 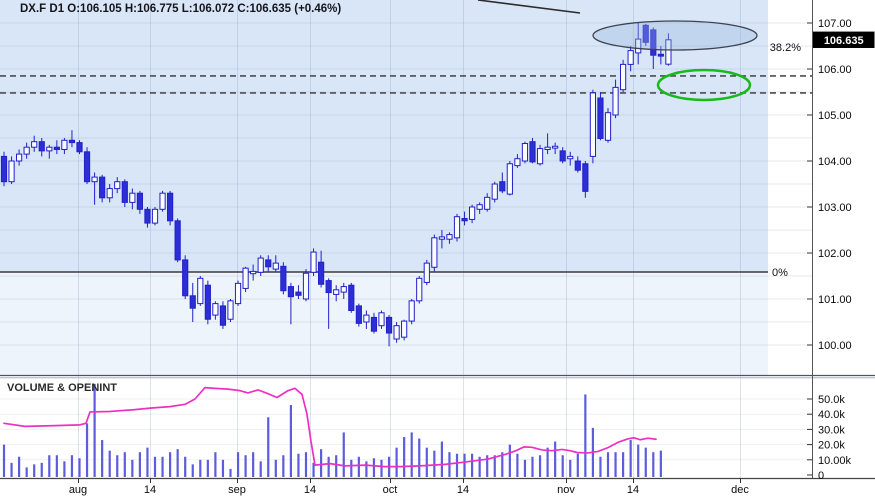 What do you see at coordinates (390, 490) in the screenshot?
I see `time-axis-label: oct` at bounding box center [390, 490].